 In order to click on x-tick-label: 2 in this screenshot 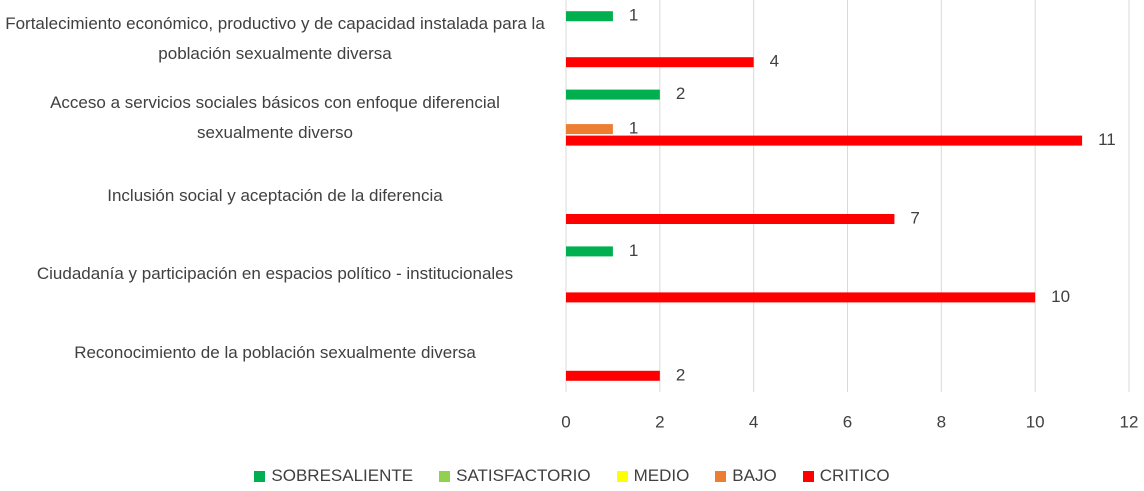, I will do `click(659, 421)`.